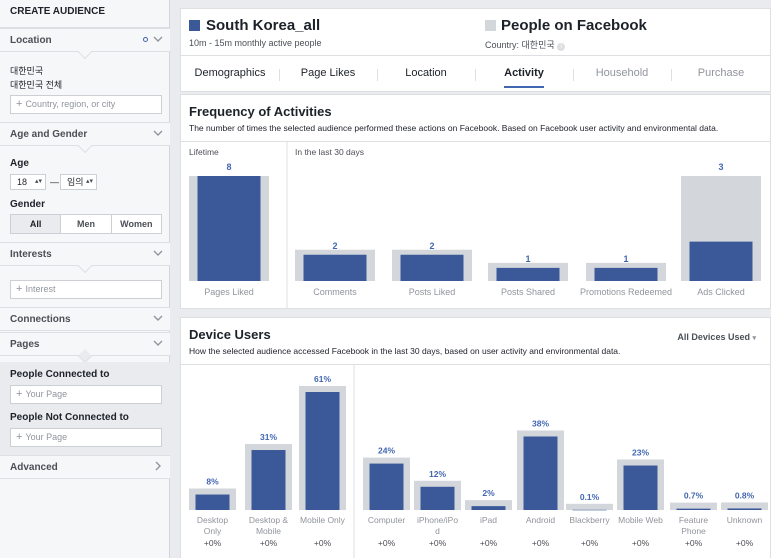 Image resolution: width=771 pixels, height=558 pixels. Describe the element at coordinates (328, 73) in the screenshot. I see `tab-page-likes: Page Likes` at that location.